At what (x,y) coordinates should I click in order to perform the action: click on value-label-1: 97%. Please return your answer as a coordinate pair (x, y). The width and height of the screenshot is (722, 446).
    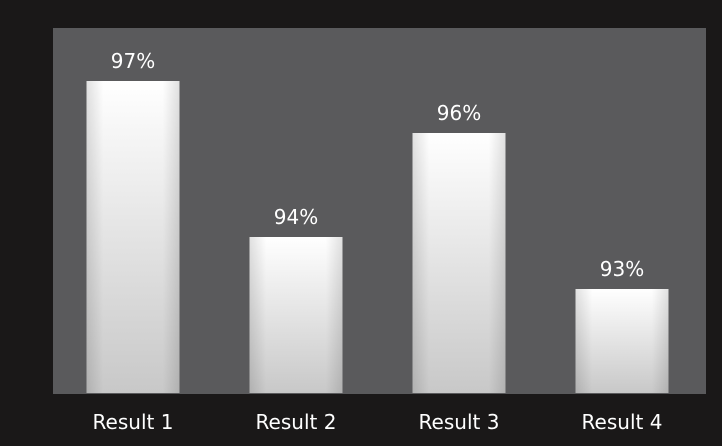
    Looking at the image, I should click on (133, 61).